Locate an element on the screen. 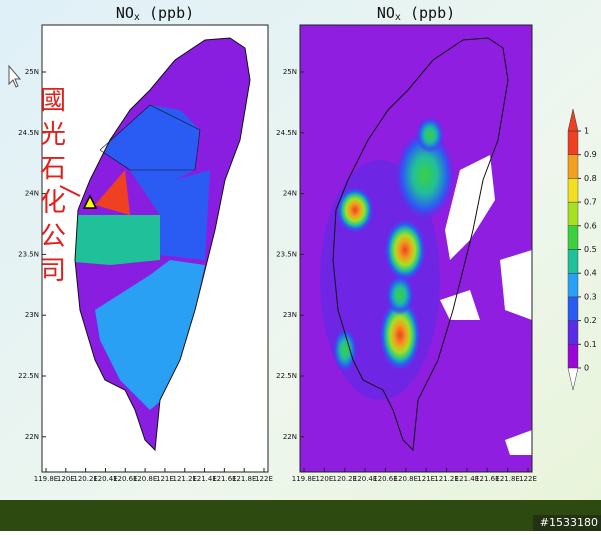 This screenshot has height=535, width=601. annotation-char: 司 is located at coordinates (53, 271).